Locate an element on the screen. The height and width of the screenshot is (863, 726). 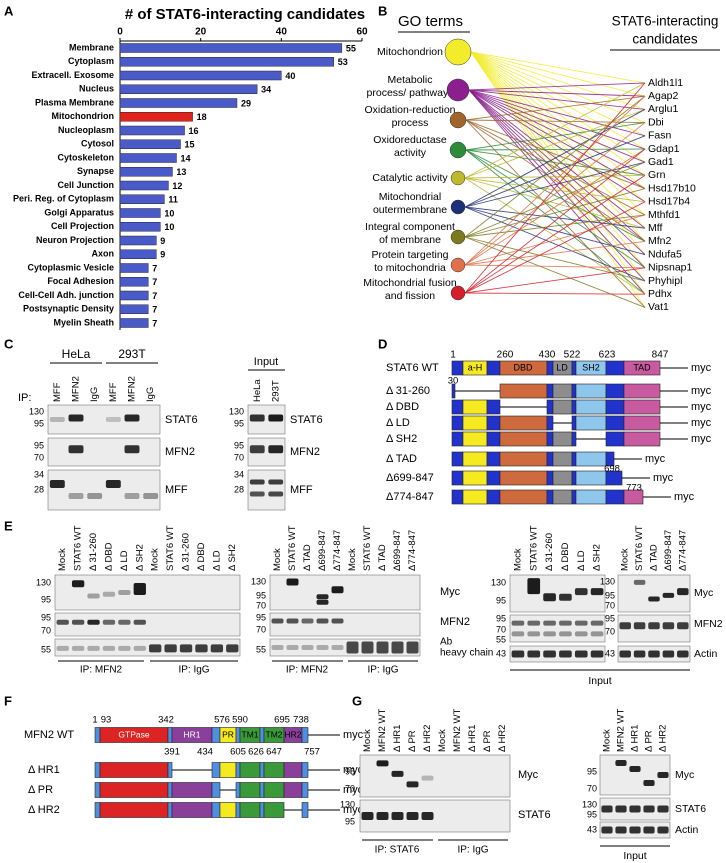
domain-label: HR1 is located at coordinates (191, 734).